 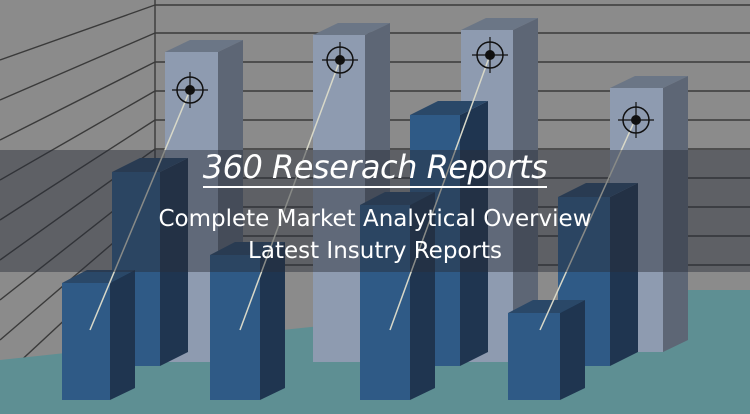 What do you see at coordinates (375, 219) in the screenshot?
I see `banner-subtitle-line1: Complete Market Analytical Overview` at bounding box center [375, 219].